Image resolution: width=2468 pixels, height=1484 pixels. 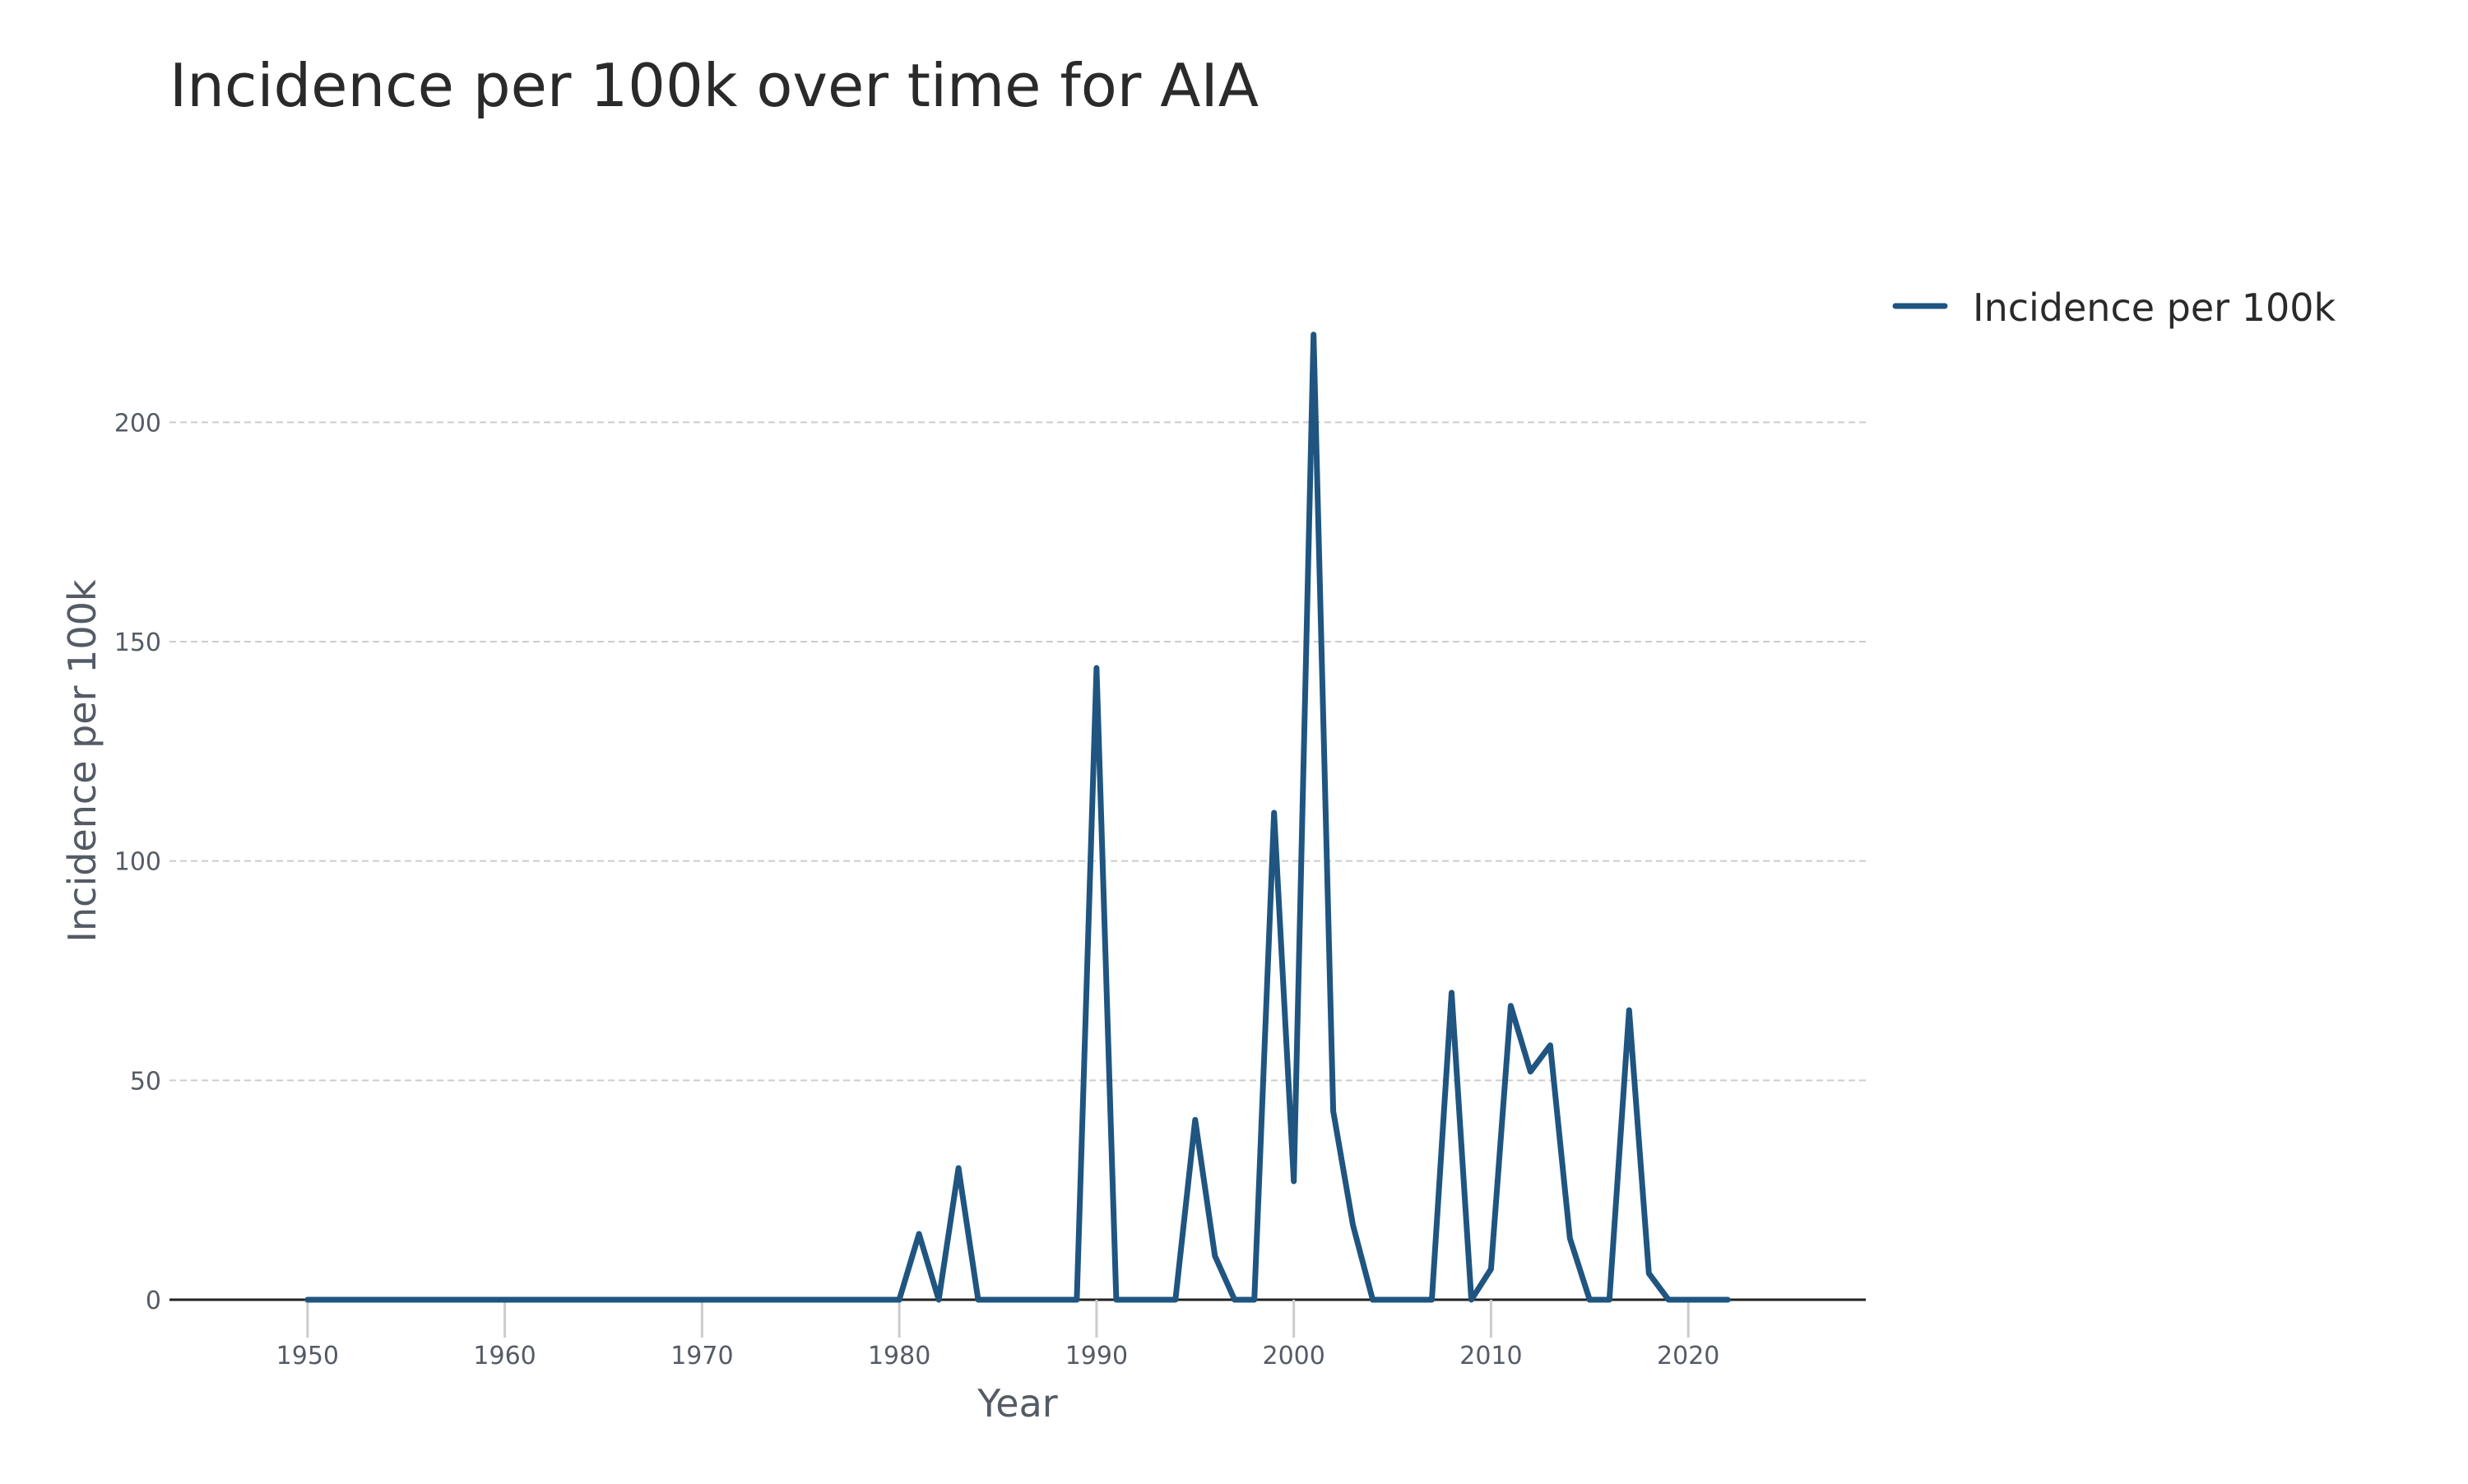 What do you see at coordinates (307, 1356) in the screenshot?
I see `x-tick-label: 1950` at bounding box center [307, 1356].